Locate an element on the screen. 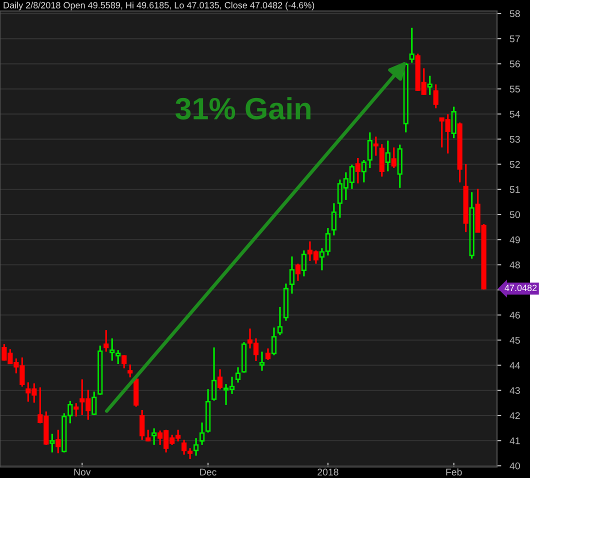 Image resolution: width=600 pixels, height=542 pixels. y-tick-label: 42 is located at coordinates (515, 416).